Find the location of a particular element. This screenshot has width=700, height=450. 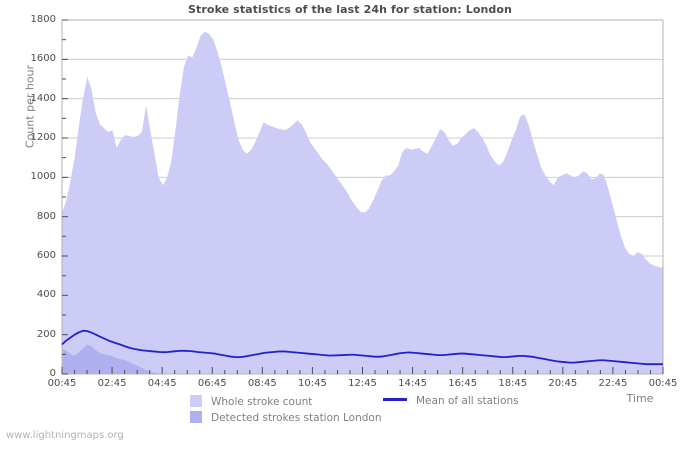

footer-url: www.lightningmaps.org is located at coordinates (65, 435).